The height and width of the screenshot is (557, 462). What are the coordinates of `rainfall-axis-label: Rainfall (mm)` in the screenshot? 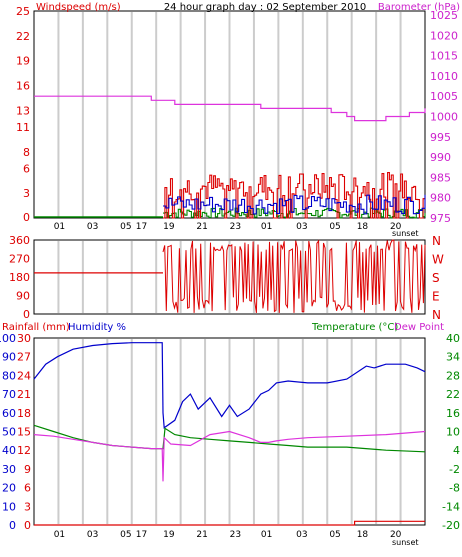 It's located at (36, 327).